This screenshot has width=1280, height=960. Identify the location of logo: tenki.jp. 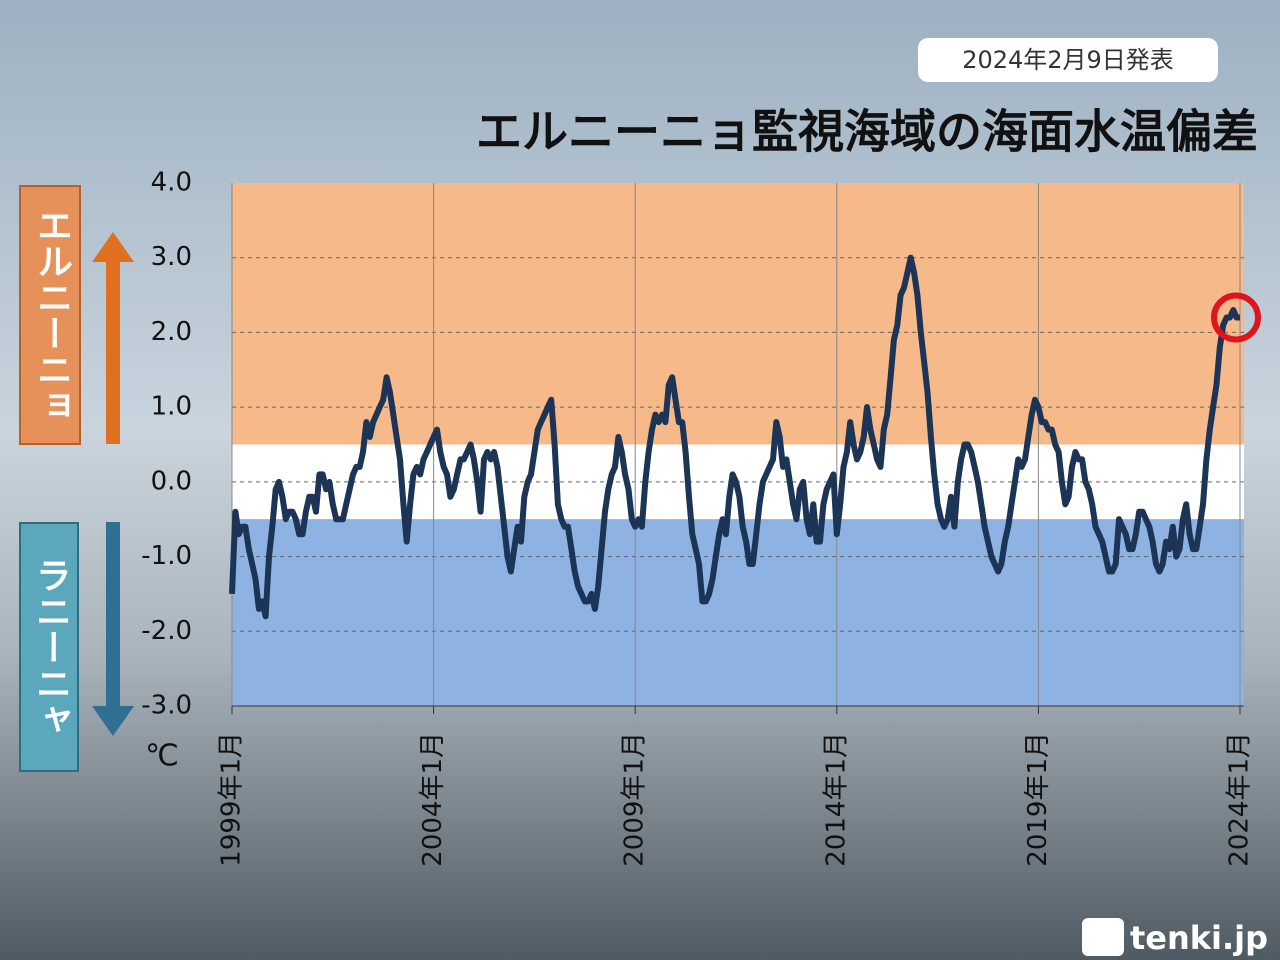
(1199, 938).